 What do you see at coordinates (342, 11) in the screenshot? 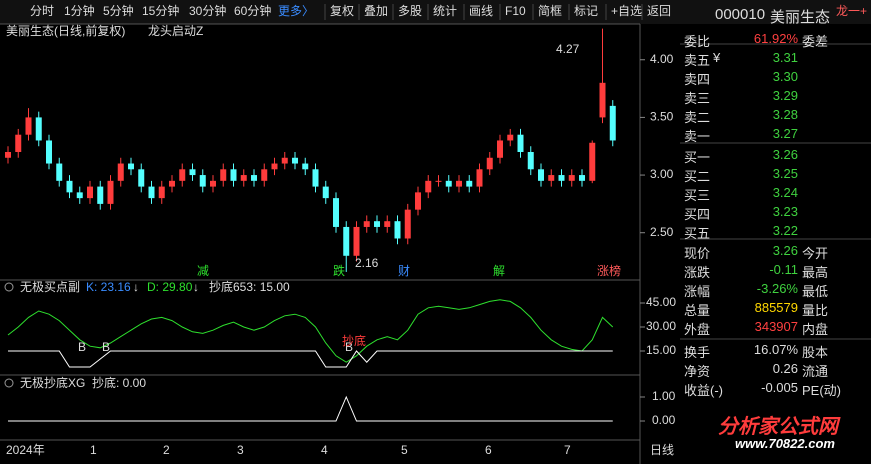
I see `toolbar-button: 复权` at bounding box center [342, 11].